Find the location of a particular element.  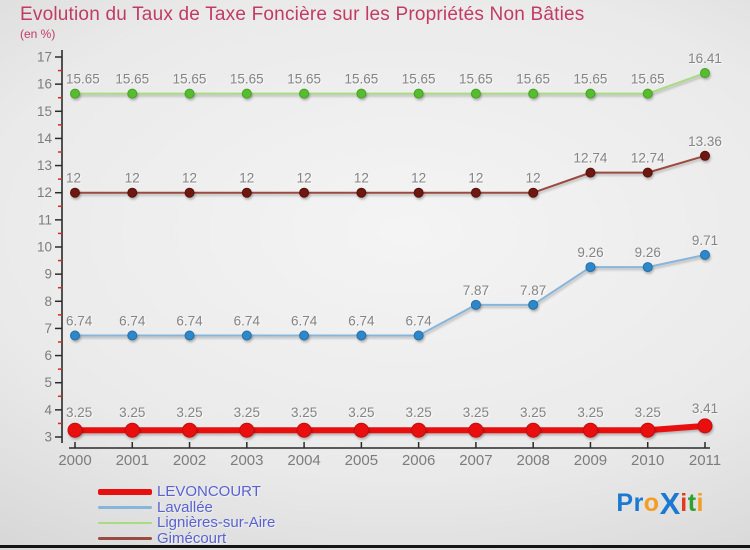

y-tick-label: 17 is located at coordinates (44, 57).